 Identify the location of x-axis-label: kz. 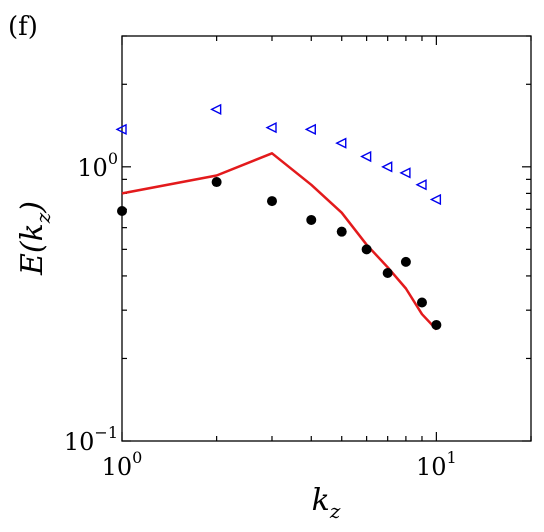
(326, 503).